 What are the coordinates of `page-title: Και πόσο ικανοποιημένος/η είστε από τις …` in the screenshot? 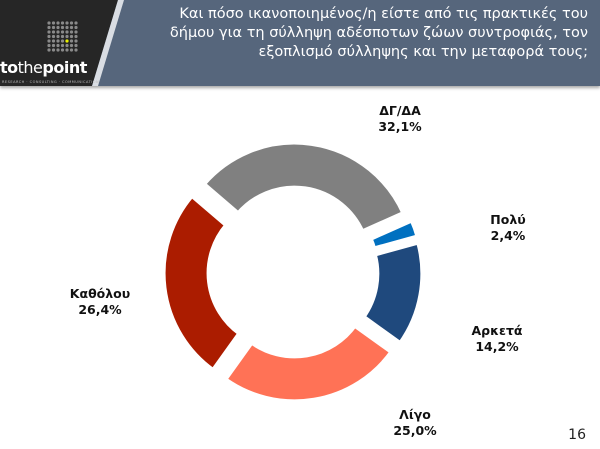 It's located at (378, 33).